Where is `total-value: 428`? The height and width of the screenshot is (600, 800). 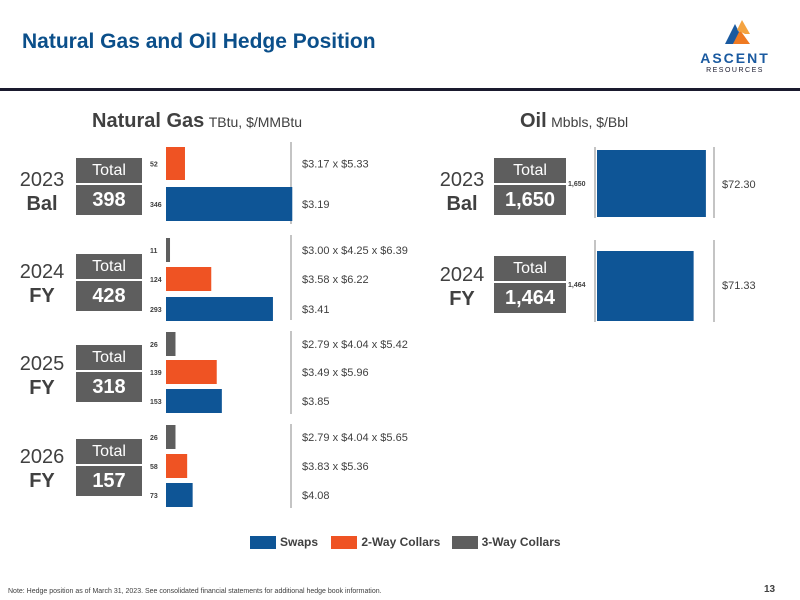 total-value: 428 is located at coordinates (109, 296).